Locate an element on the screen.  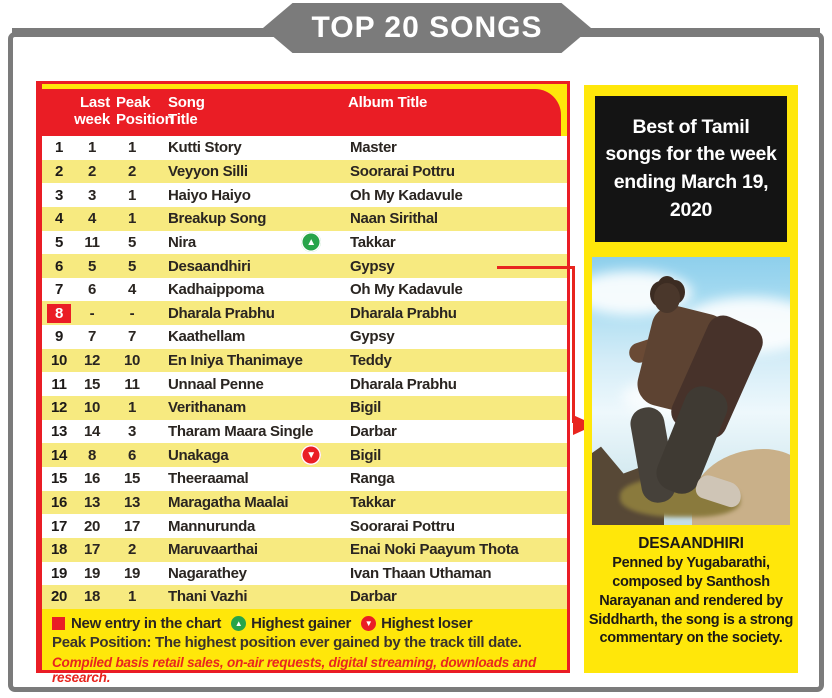
table-row: 9 7 7 Kaathellam Gypsy is located at coordinates (304, 337).